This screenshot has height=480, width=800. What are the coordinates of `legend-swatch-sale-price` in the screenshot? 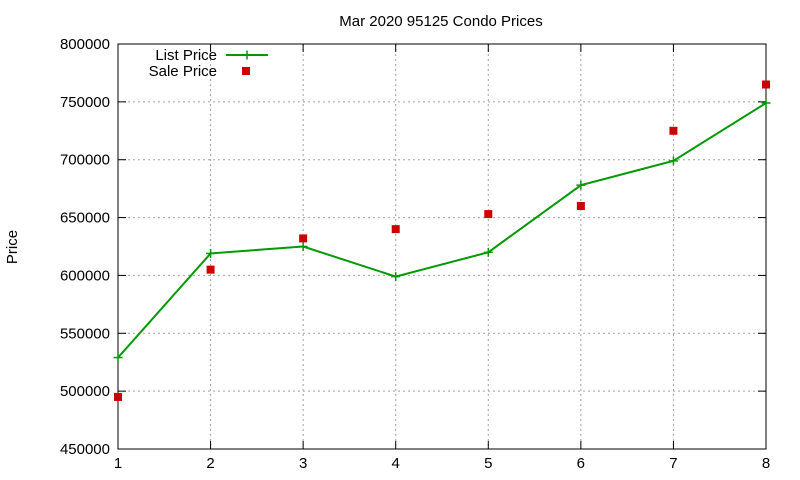 It's located at (246, 71).